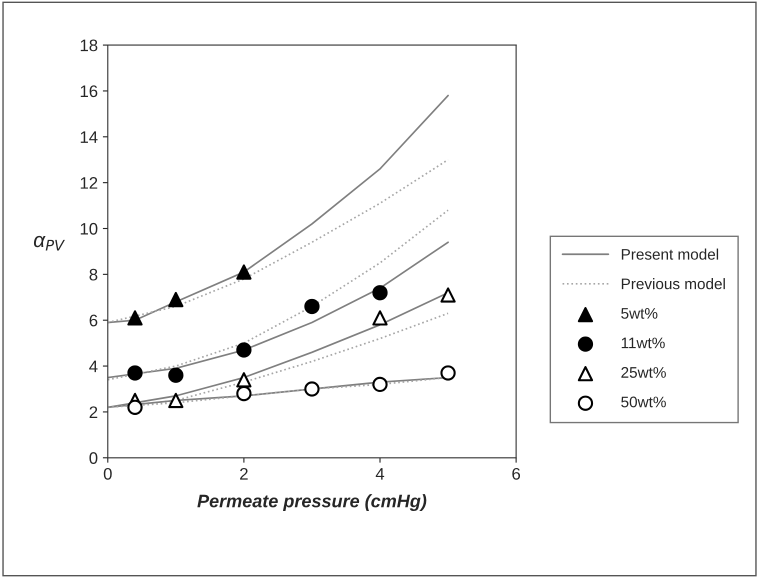 This screenshot has width=759, height=578. I want to click on legend-label: 50wt%, so click(643, 402).